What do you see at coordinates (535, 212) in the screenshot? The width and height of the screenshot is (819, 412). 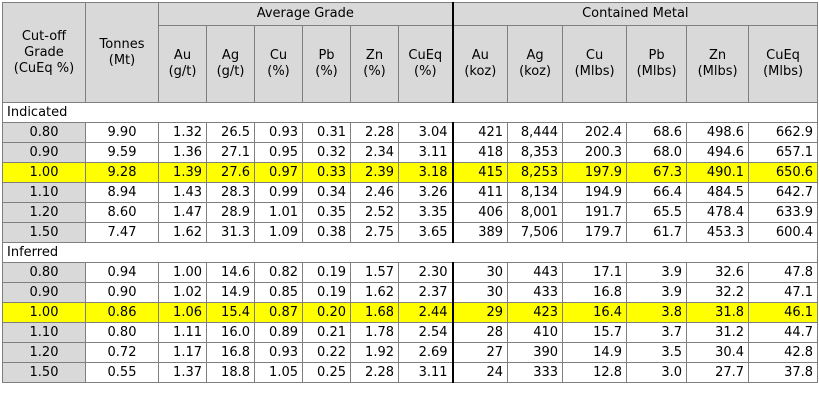 I see `metal-cell: 8,001` at bounding box center [535, 212].